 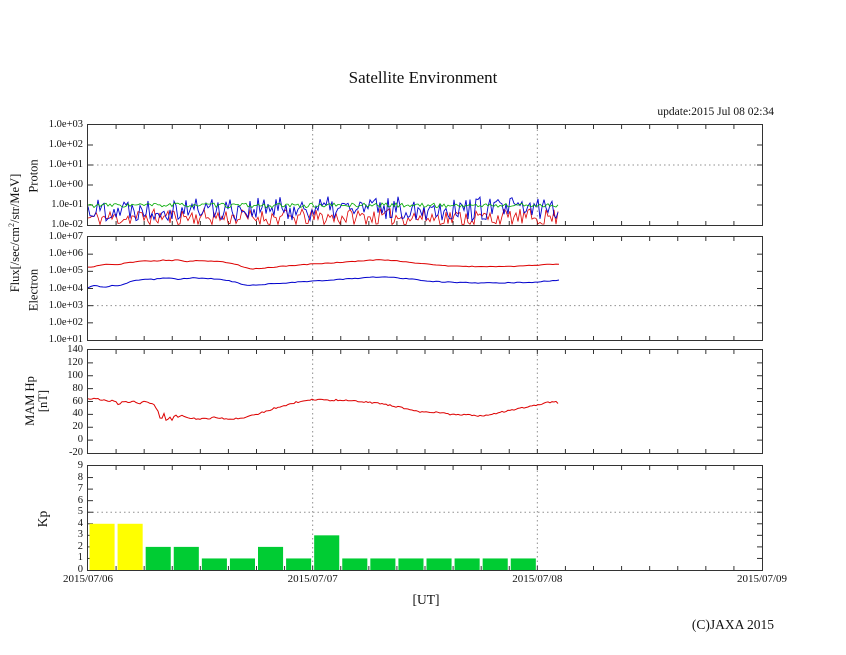 I want to click on y-tick-label: 60, so click(x=78, y=401).